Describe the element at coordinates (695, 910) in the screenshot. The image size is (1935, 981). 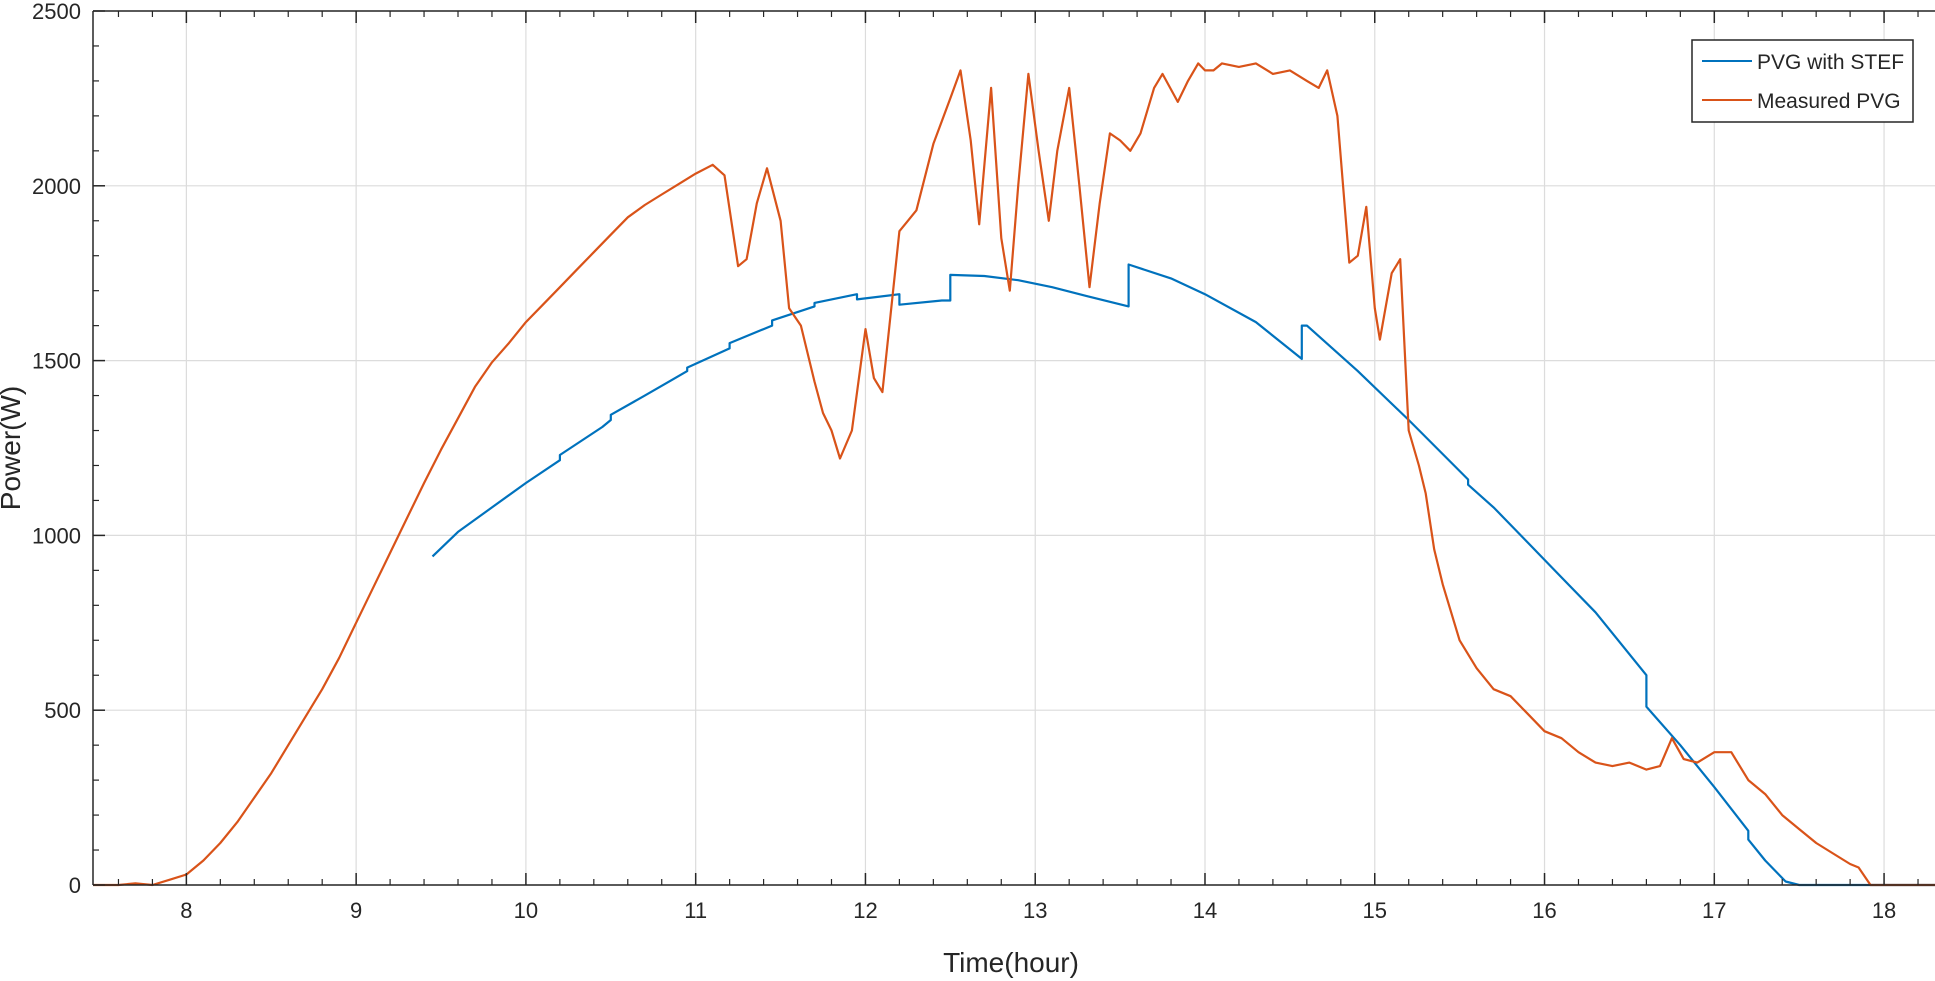
I see `x-tick-label: 11` at that location.